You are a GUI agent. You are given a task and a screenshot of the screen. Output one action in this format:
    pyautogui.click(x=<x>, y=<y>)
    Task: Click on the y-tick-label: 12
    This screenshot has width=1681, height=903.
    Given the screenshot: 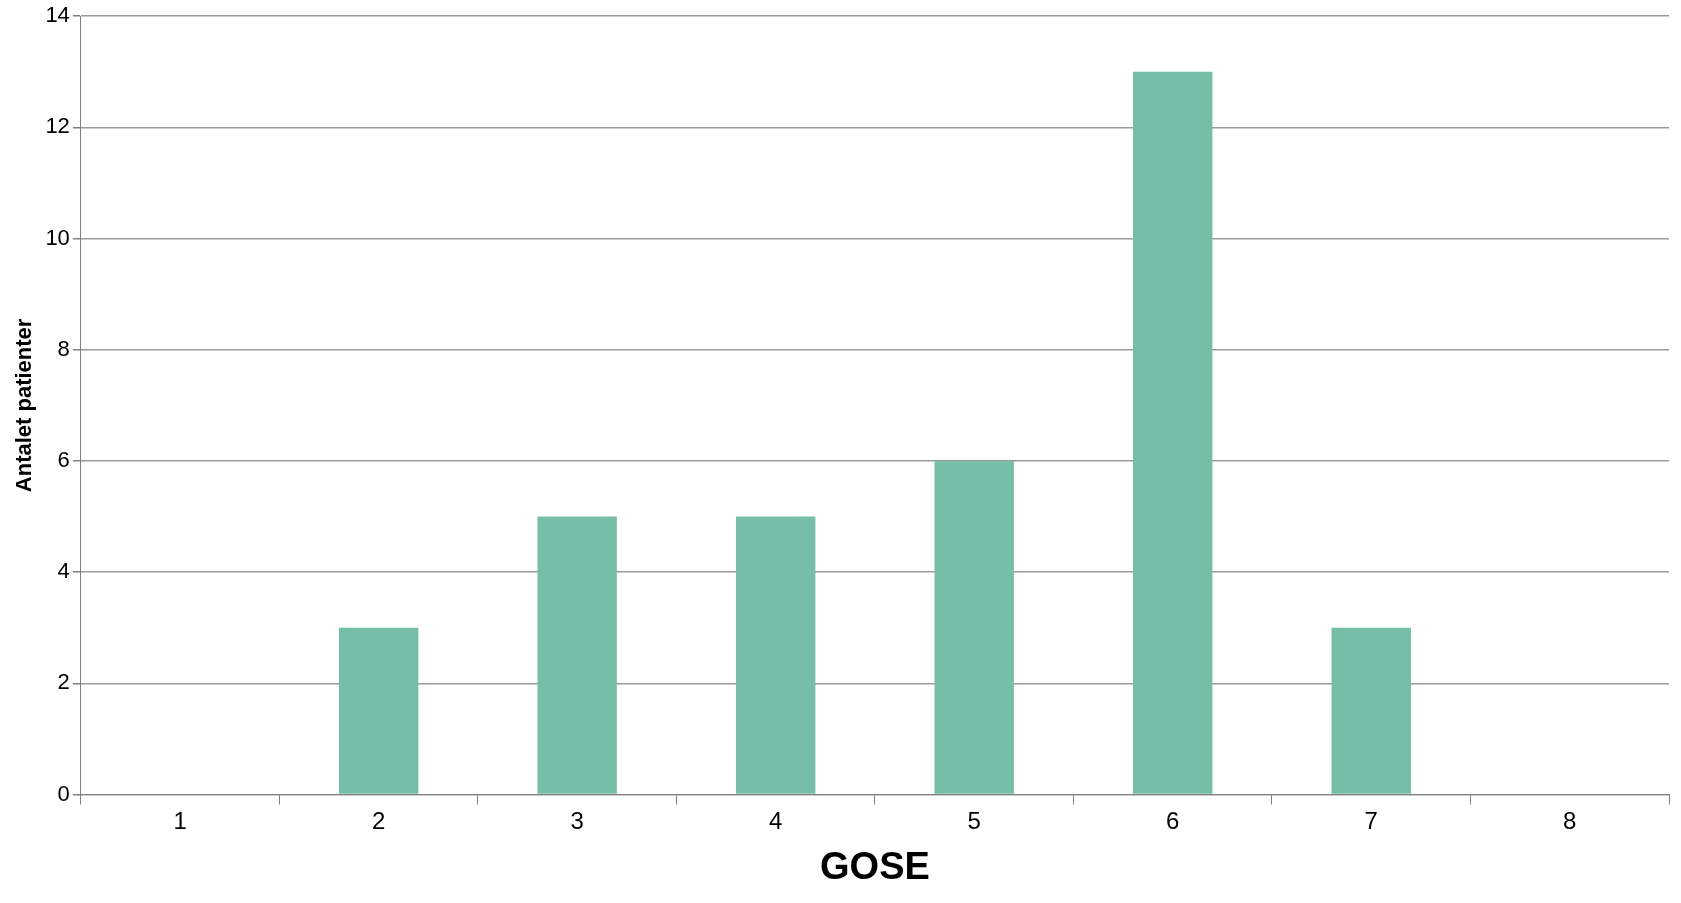 What is the action you would take?
    pyautogui.click(x=57, y=126)
    